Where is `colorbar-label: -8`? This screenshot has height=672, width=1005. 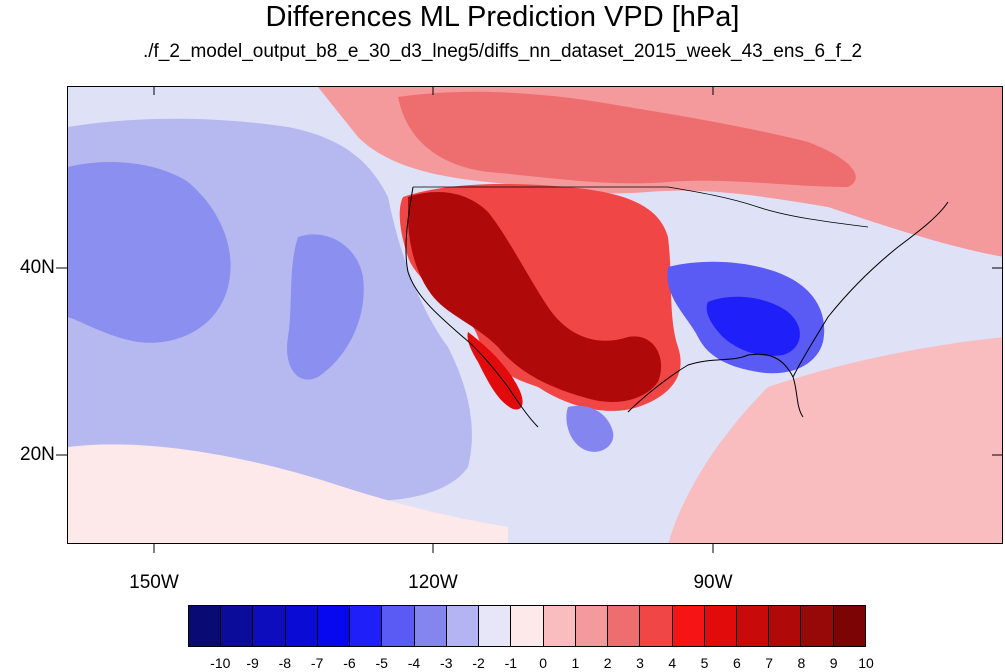
colorbar-label: -8 is located at coordinates (285, 663).